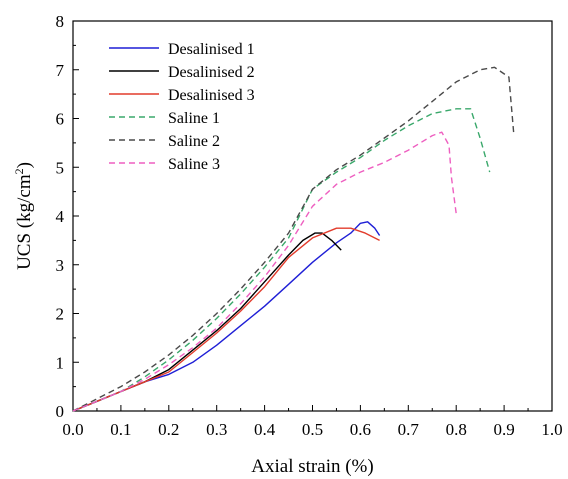  Describe the element at coordinates (60, 362) in the screenshot. I see `y-tick-label: 1` at that location.